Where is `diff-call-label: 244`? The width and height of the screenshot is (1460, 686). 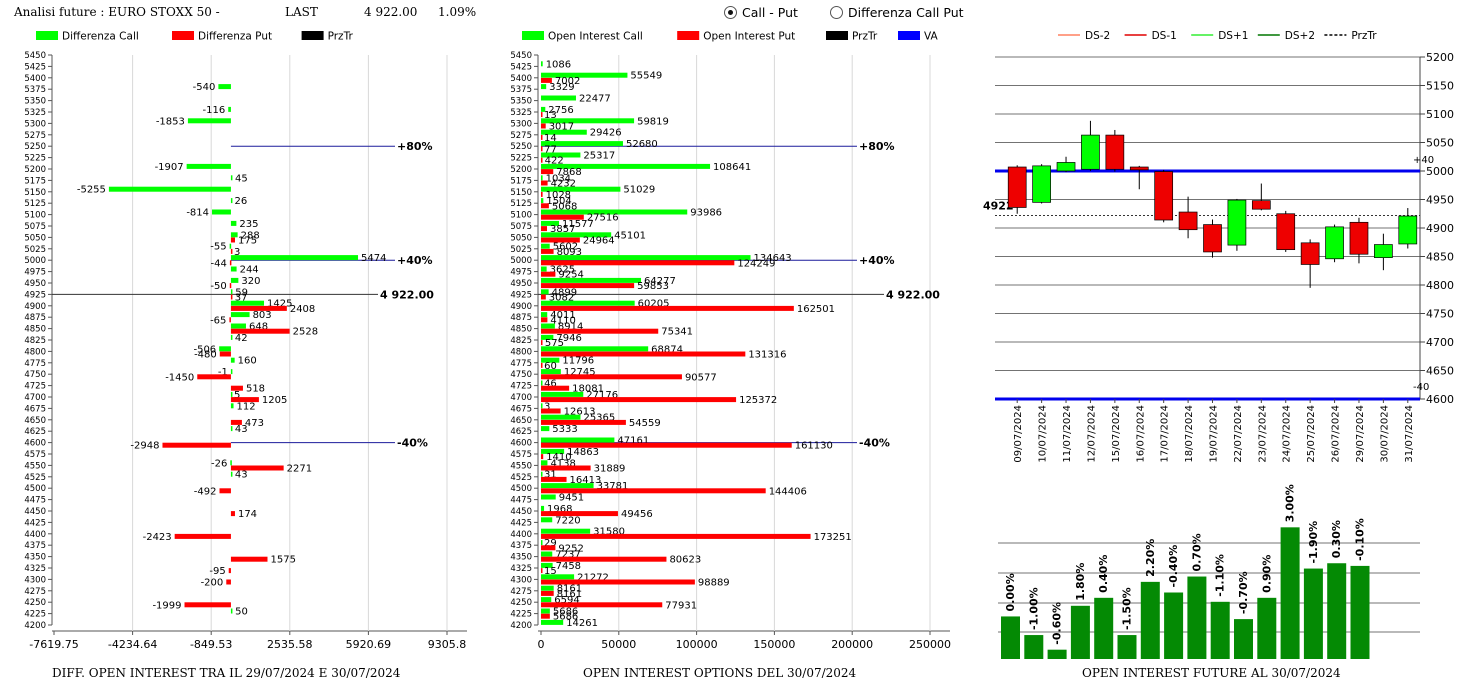 diff-call-label: 244 is located at coordinates (249, 270).